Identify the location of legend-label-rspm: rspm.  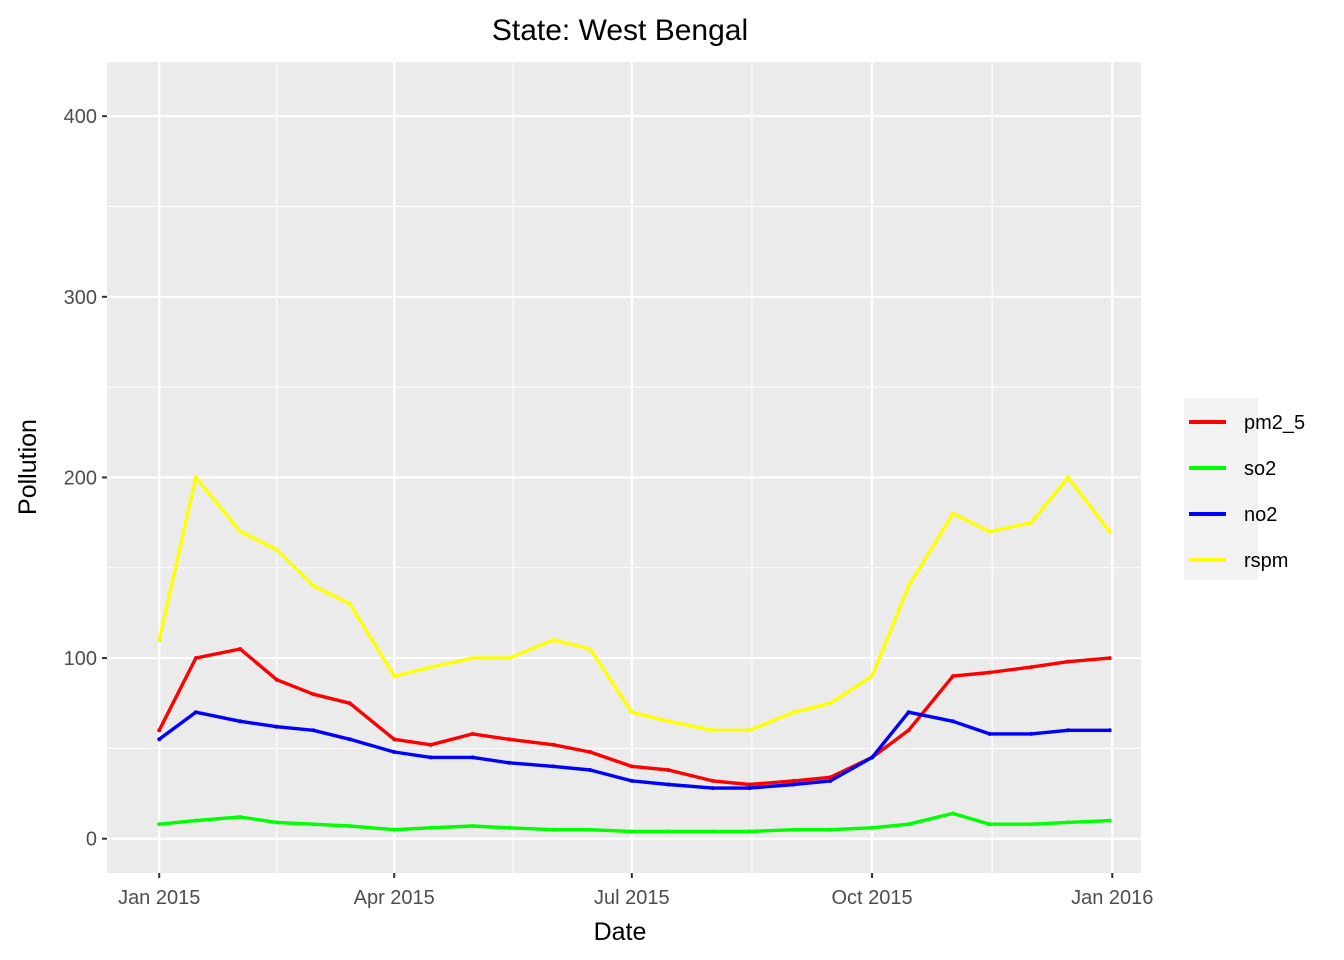
(1266, 561).